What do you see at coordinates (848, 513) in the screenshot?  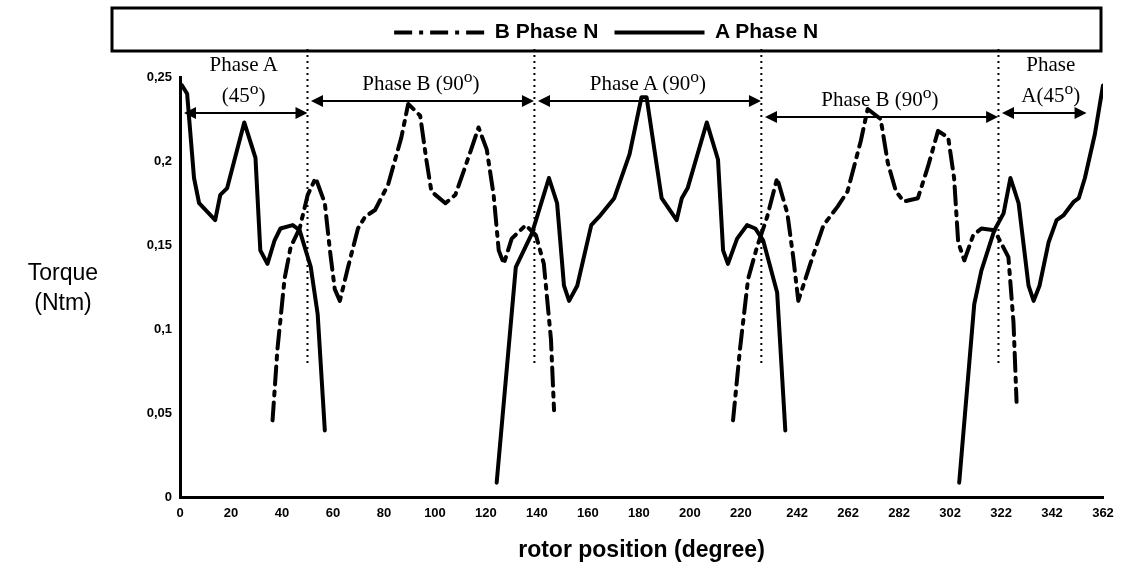 I see `x-tick-label: 262` at bounding box center [848, 513].